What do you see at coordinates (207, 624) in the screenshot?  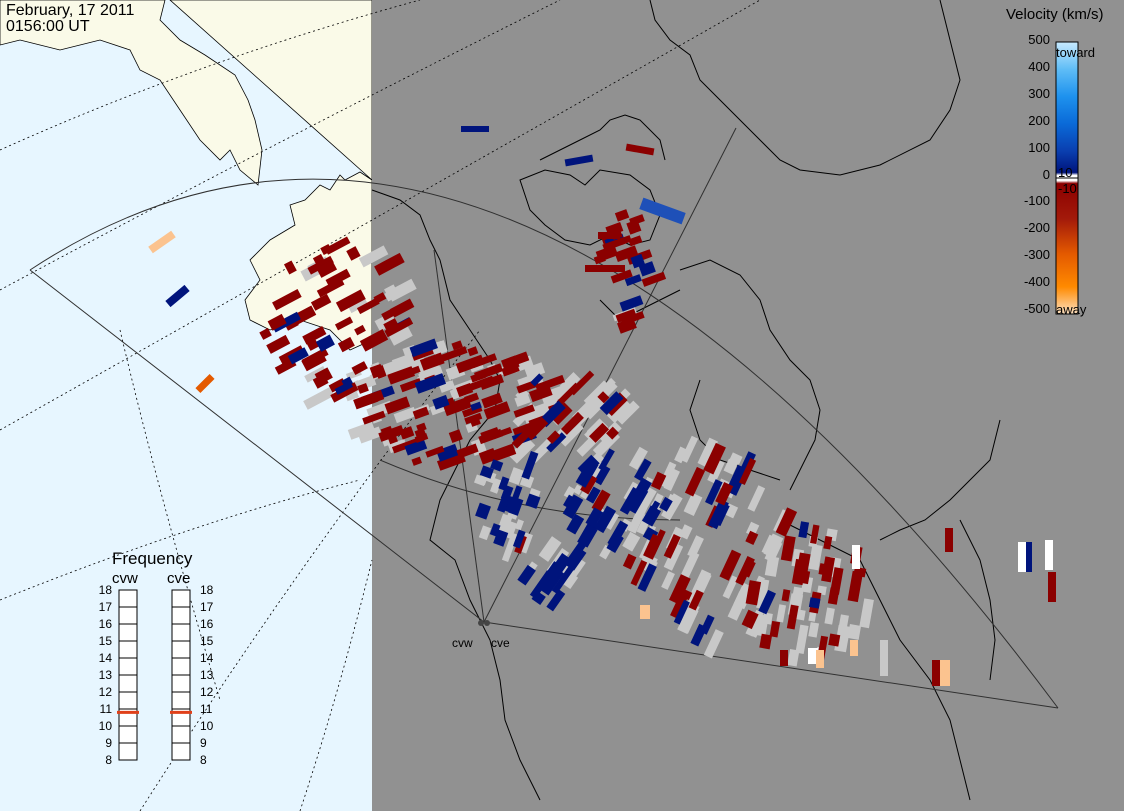 I see `freq-scale-right: 16` at bounding box center [207, 624].